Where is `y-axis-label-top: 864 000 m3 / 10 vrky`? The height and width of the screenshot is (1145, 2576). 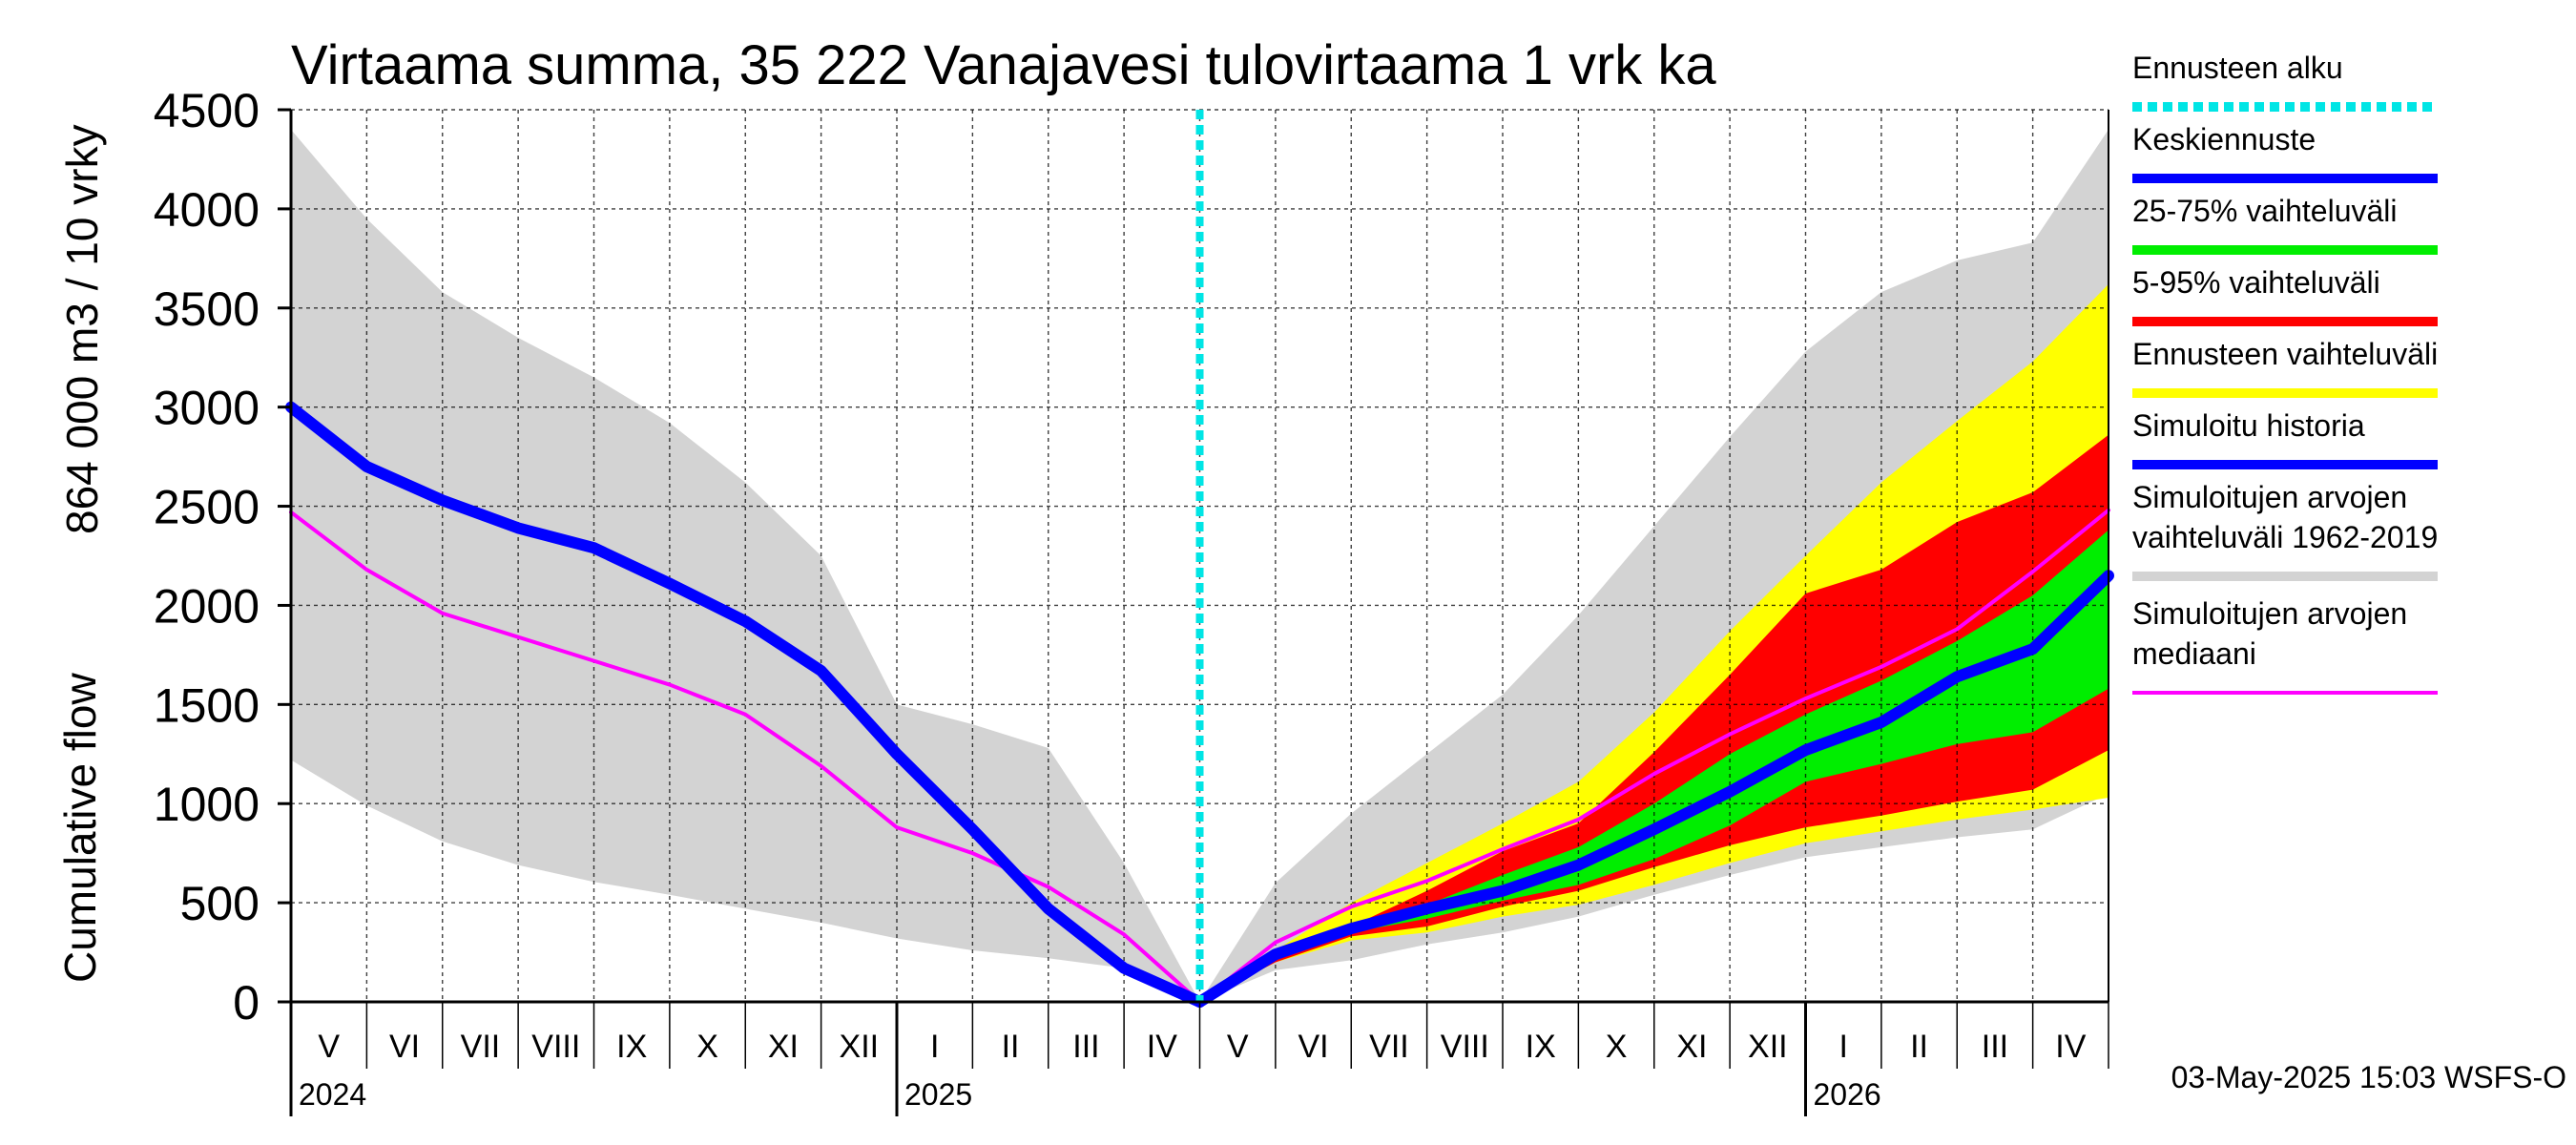 y-axis-label-top: 864 000 m3 / 10 vrky is located at coordinates (82, 329).